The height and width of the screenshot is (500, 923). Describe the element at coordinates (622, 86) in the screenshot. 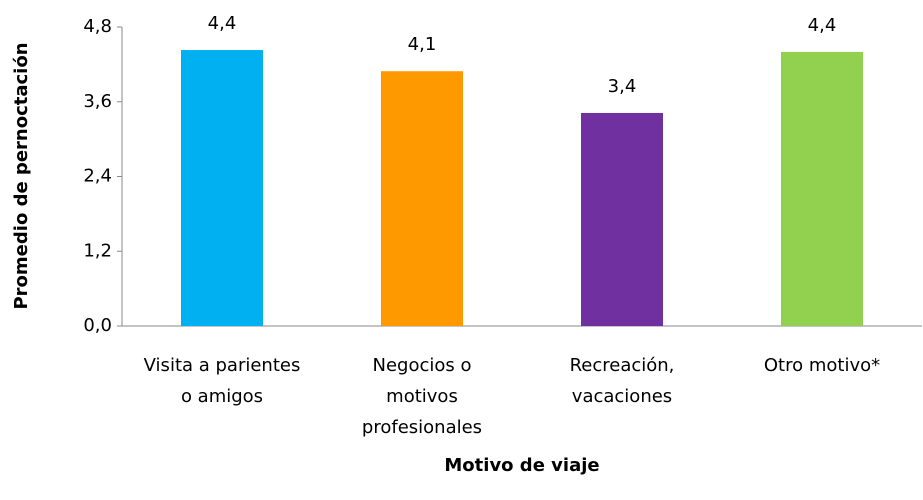

I see `data-label: 3,4` at that location.